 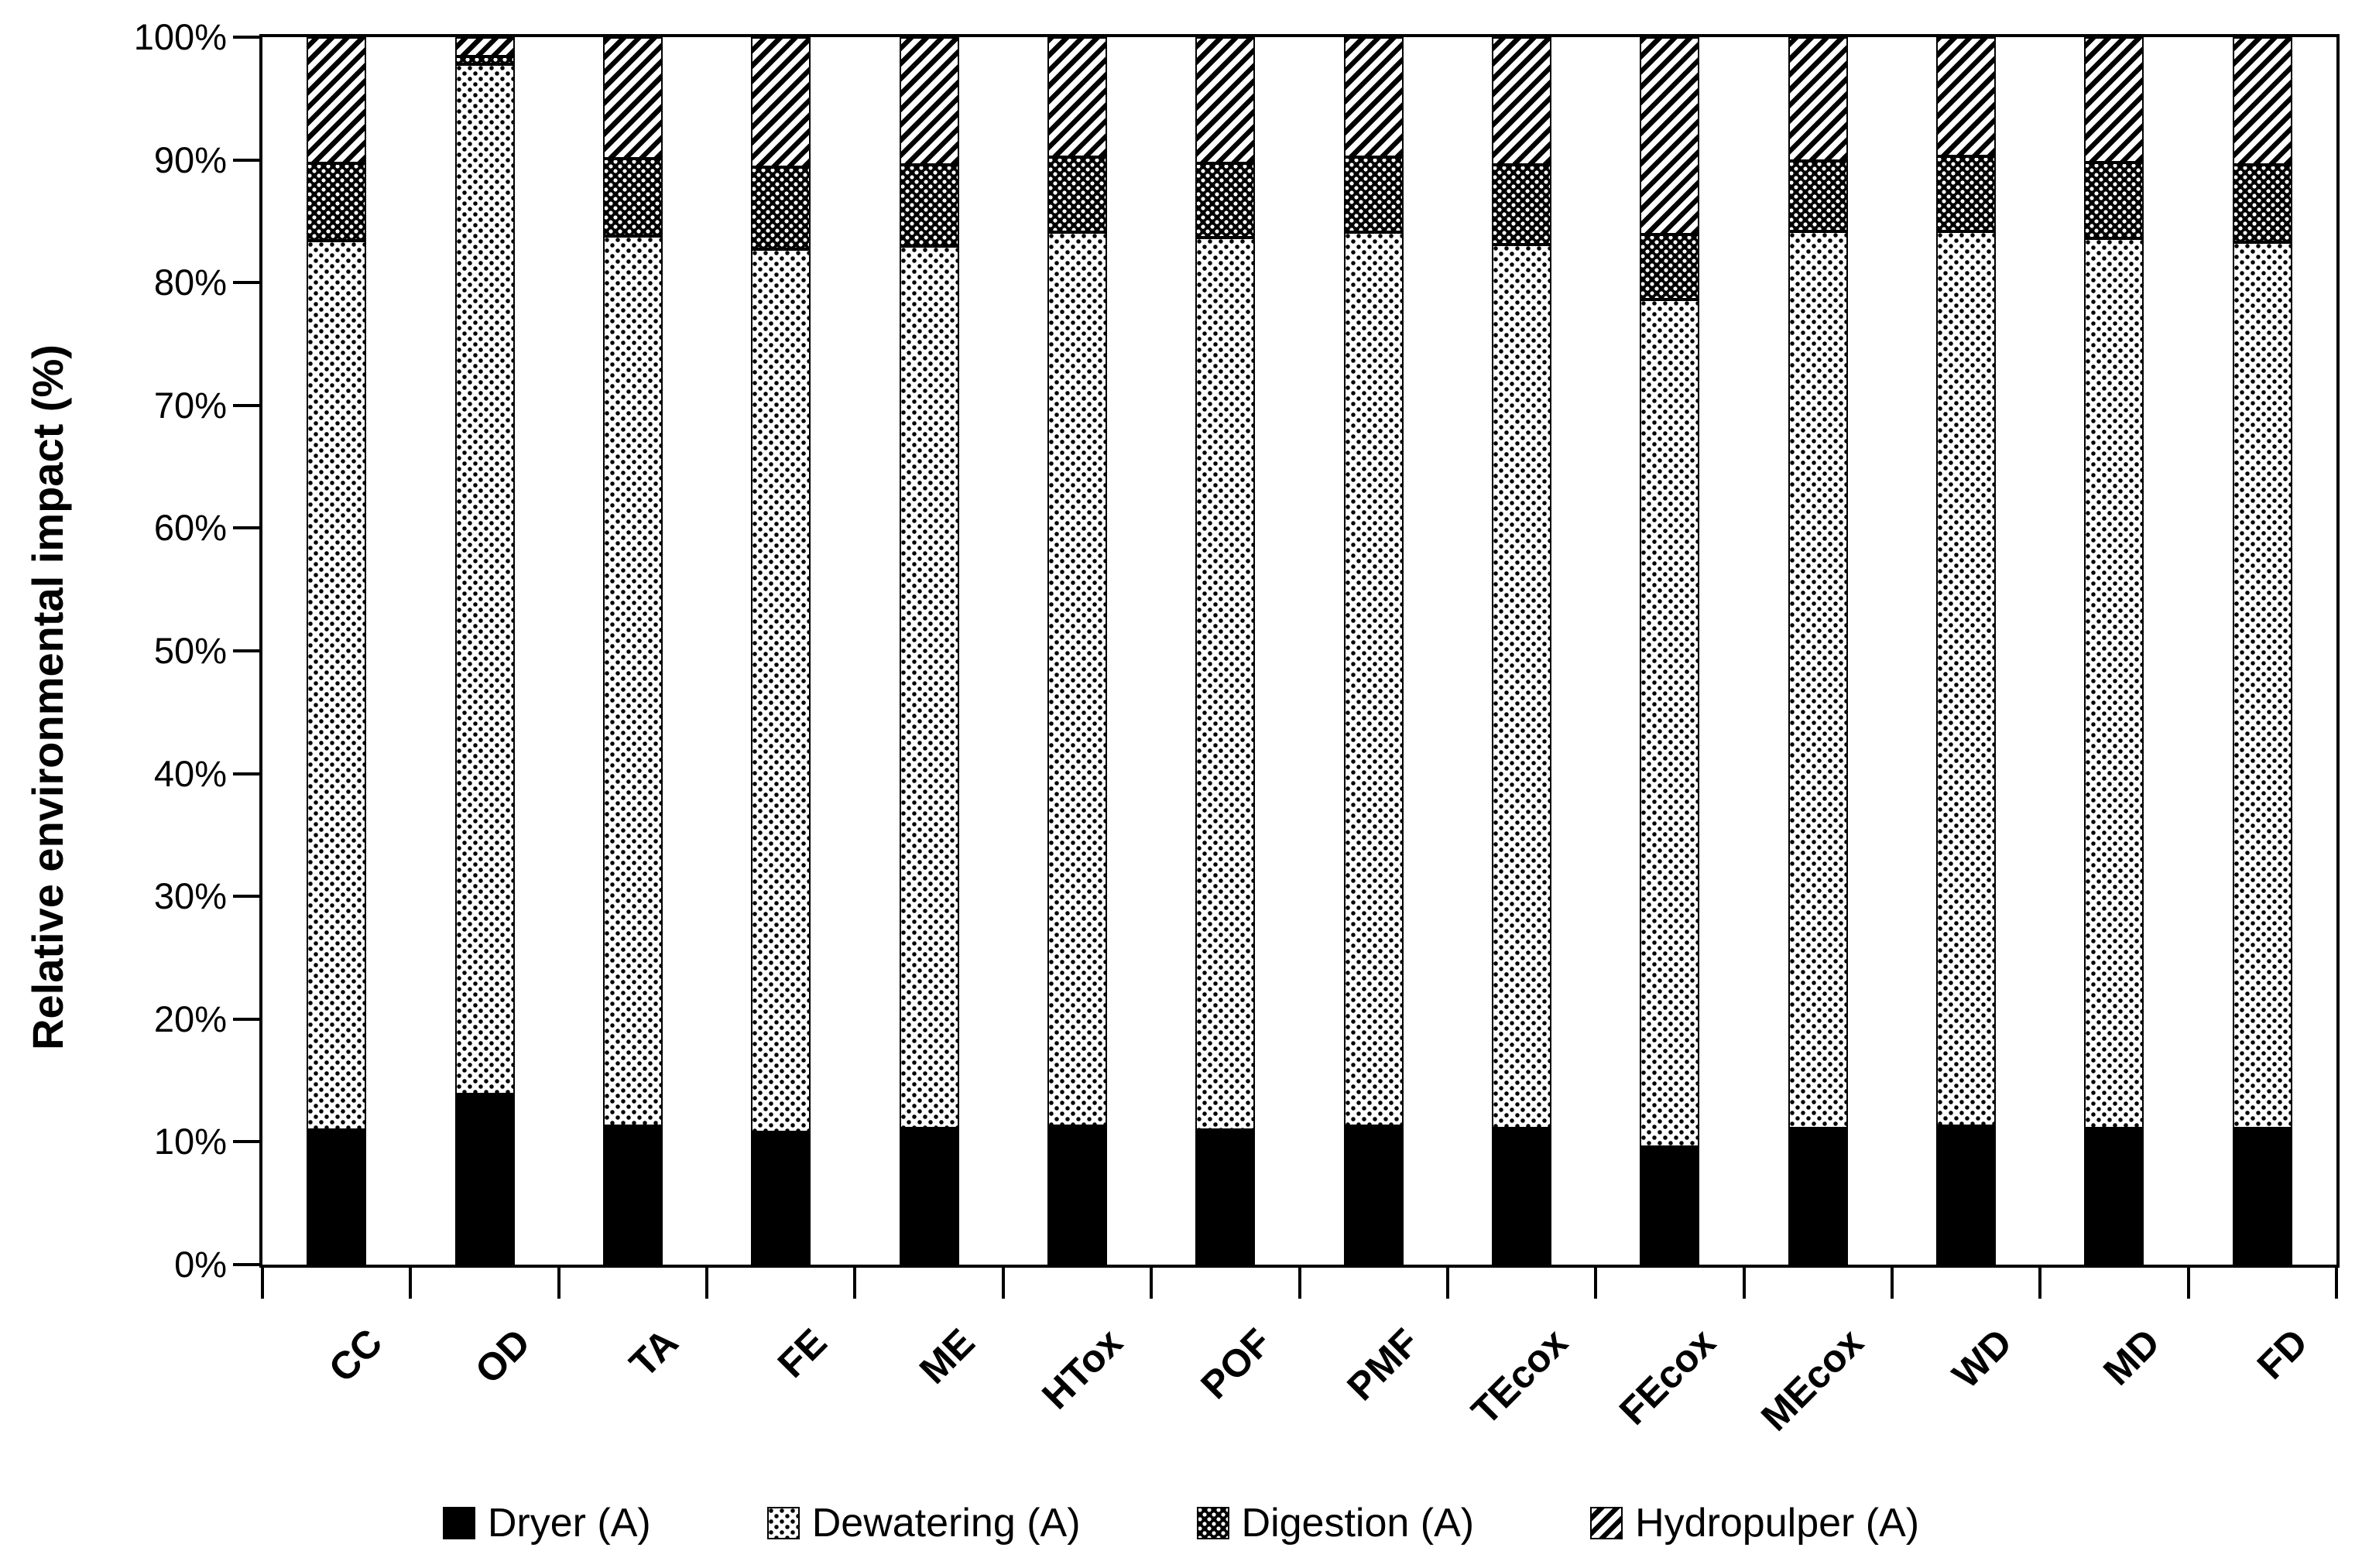 What do you see at coordinates (1818, 679) in the screenshot?
I see `segment-MEcox-DewateringA` at bounding box center [1818, 679].